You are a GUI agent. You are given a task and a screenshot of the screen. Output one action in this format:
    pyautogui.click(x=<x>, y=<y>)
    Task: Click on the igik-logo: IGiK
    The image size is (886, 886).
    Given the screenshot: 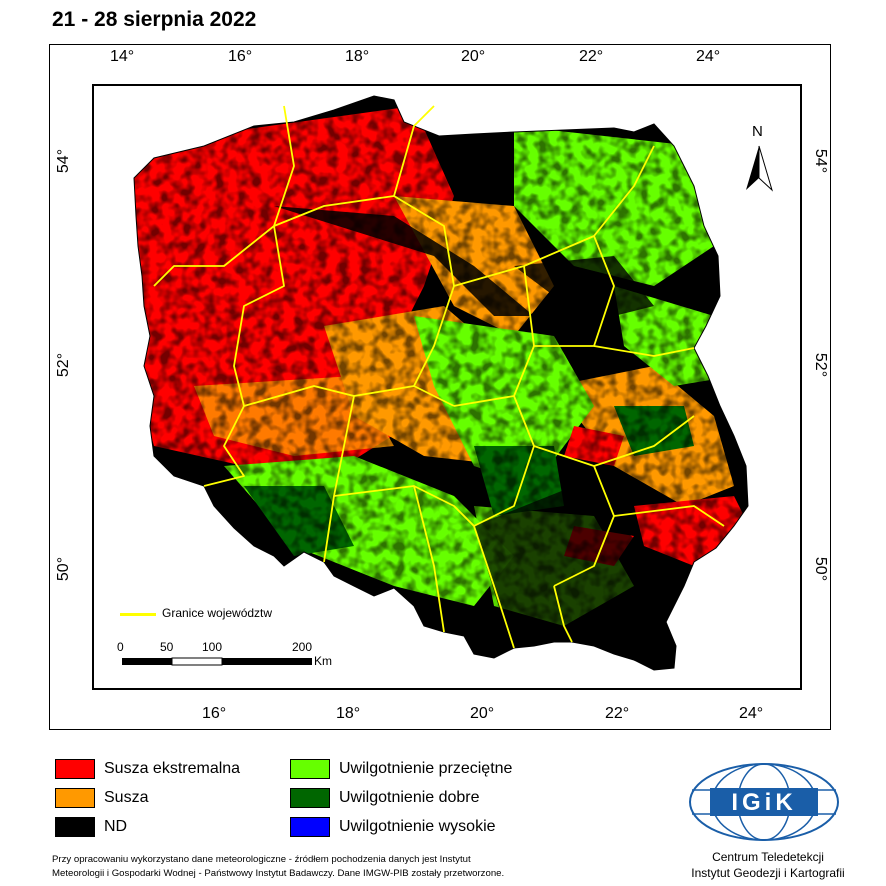 What is the action you would take?
    pyautogui.click(x=764, y=802)
    